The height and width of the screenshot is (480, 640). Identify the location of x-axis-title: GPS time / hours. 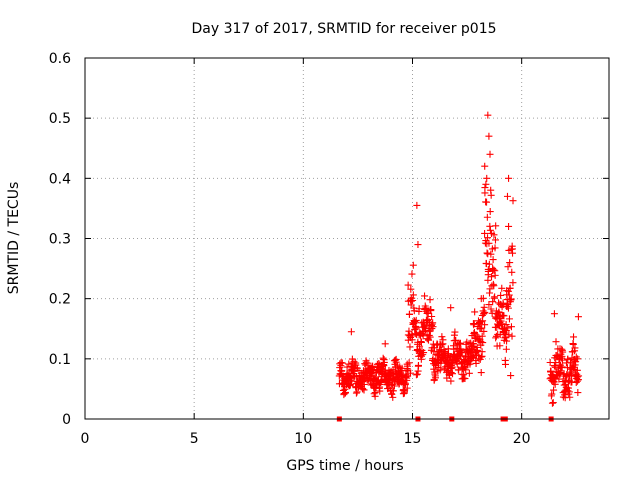
(344, 466).